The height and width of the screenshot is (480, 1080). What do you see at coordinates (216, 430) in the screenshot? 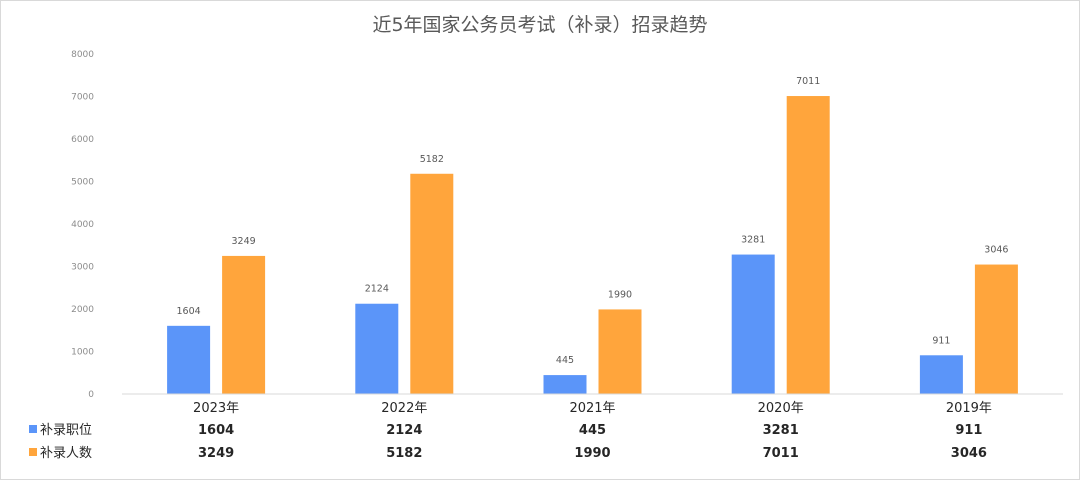
I see `table-cell: 1604` at bounding box center [216, 430].